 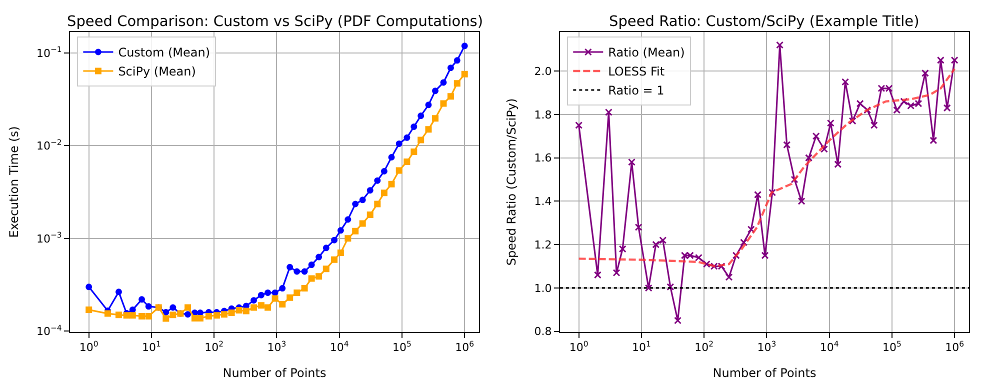 What do you see at coordinates (543, 245) in the screenshot?
I see `y-tick-label: 1.2` at bounding box center [543, 245].